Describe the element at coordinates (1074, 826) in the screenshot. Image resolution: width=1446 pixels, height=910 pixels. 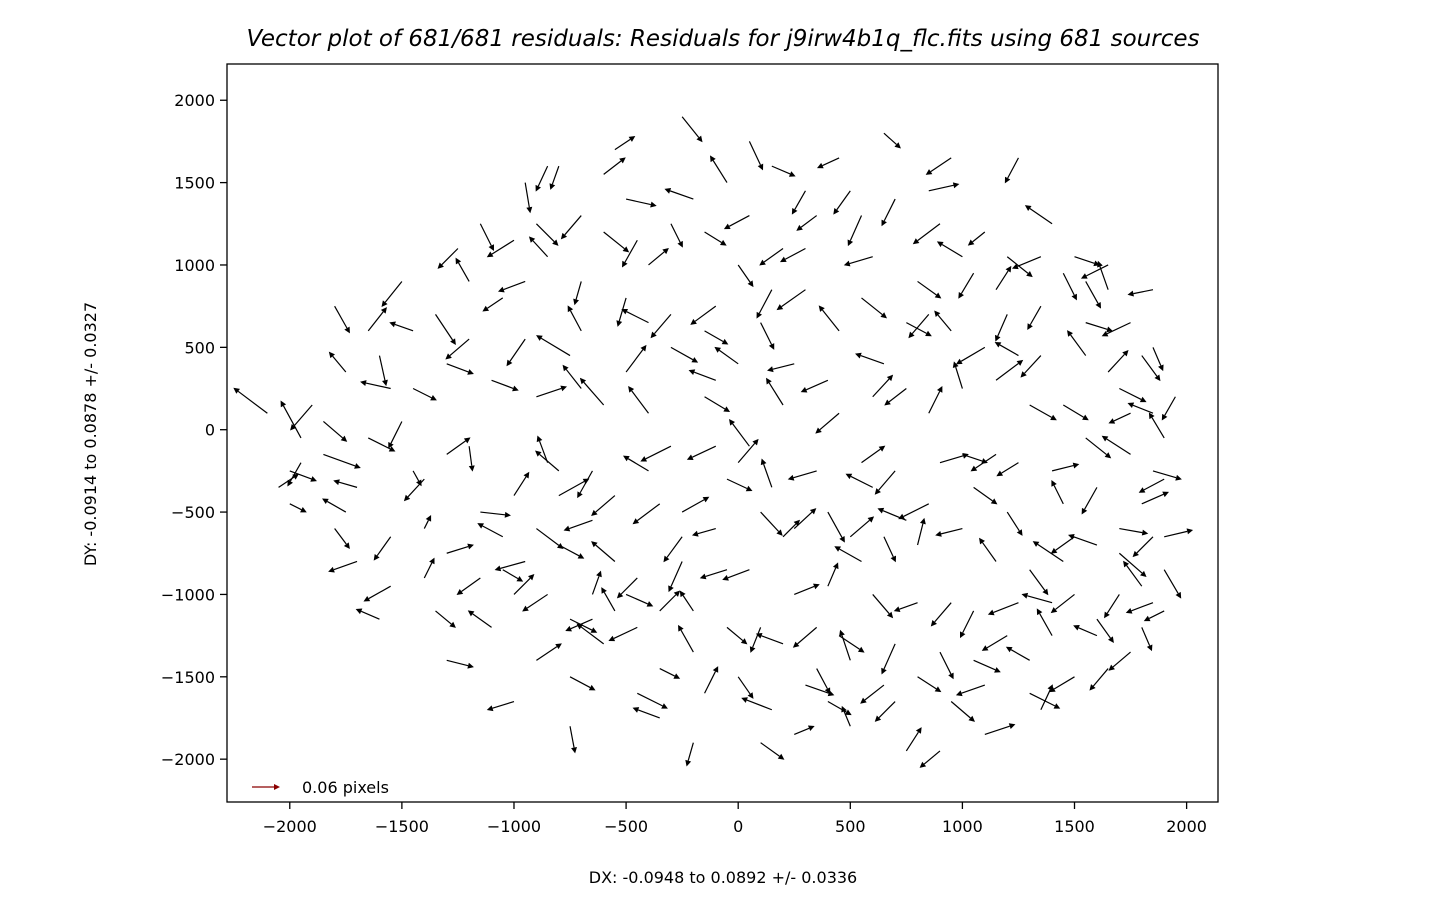
I see `x-tick-label: 1500` at that location.